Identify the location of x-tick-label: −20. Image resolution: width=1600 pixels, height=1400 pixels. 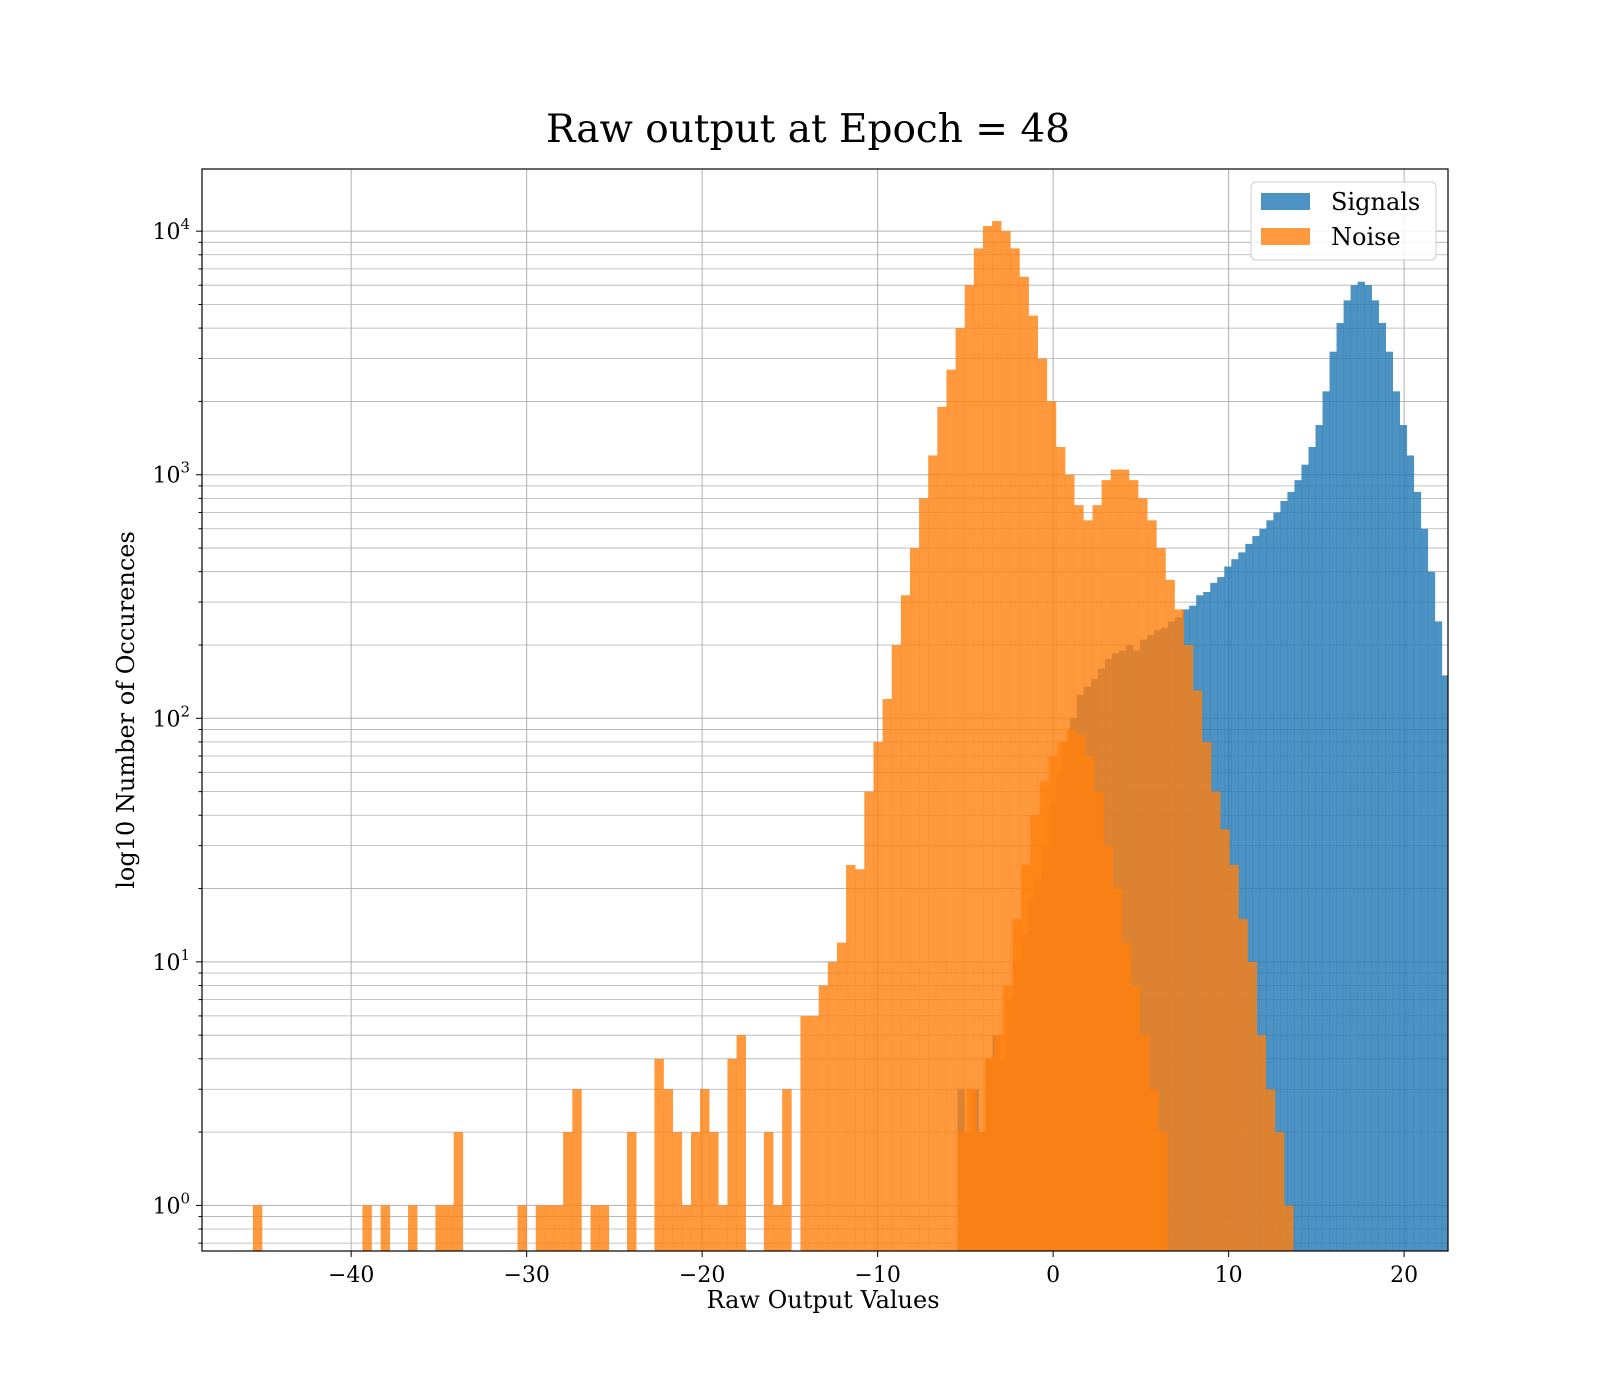
(702, 1275).